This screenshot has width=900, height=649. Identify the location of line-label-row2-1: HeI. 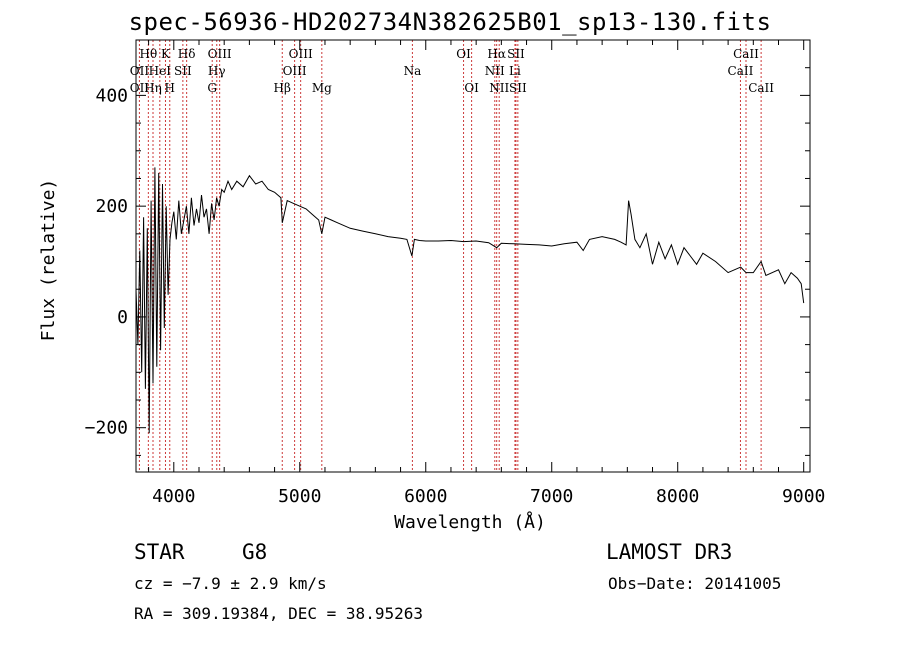
(160, 71).